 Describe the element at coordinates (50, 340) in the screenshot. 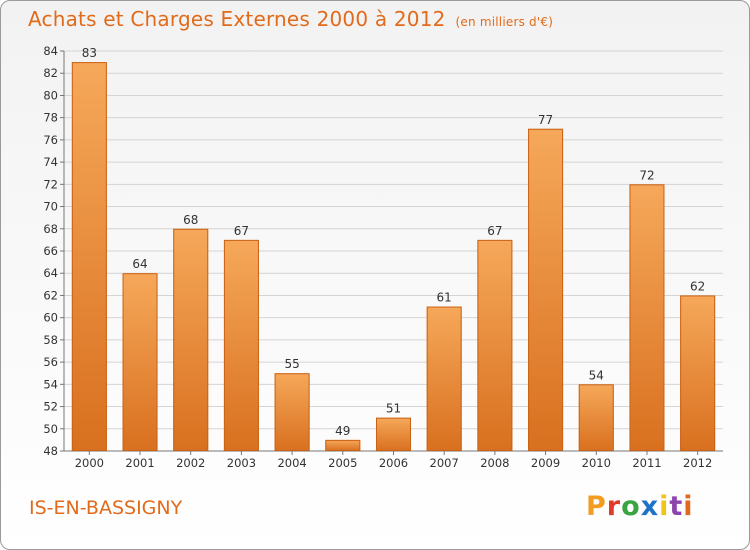

I see `y-tick-label: 58` at that location.